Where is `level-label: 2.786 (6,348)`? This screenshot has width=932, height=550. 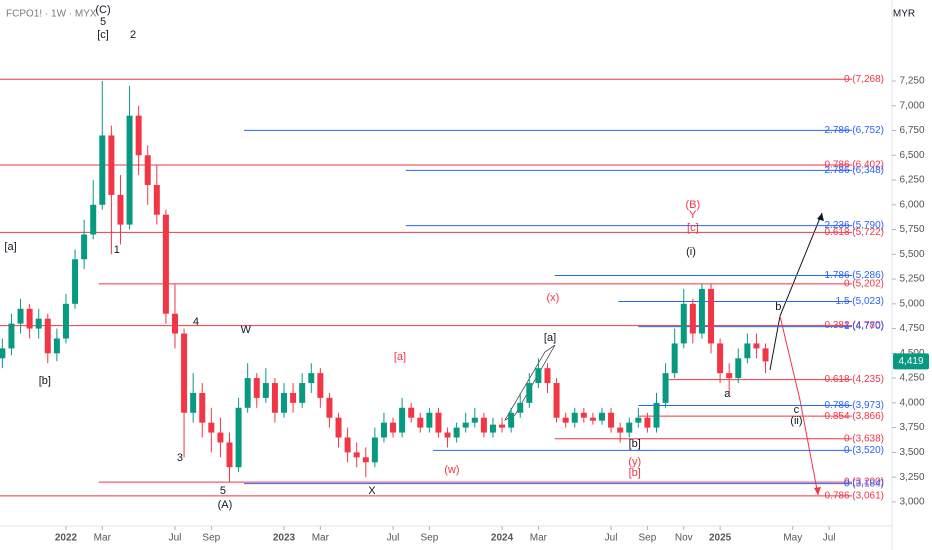
level-label: 2.786 (6,348) is located at coordinates (855, 170).